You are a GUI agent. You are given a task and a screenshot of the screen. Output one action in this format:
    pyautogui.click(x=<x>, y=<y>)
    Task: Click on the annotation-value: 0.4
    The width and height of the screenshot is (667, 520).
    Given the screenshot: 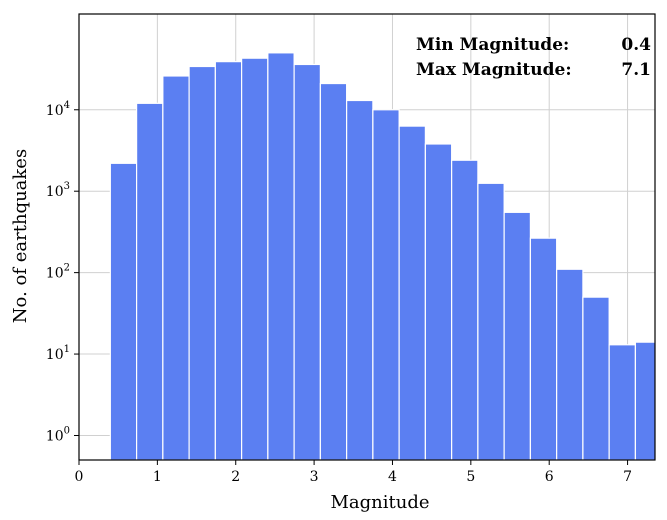 What is the action you would take?
    pyautogui.click(x=636, y=45)
    